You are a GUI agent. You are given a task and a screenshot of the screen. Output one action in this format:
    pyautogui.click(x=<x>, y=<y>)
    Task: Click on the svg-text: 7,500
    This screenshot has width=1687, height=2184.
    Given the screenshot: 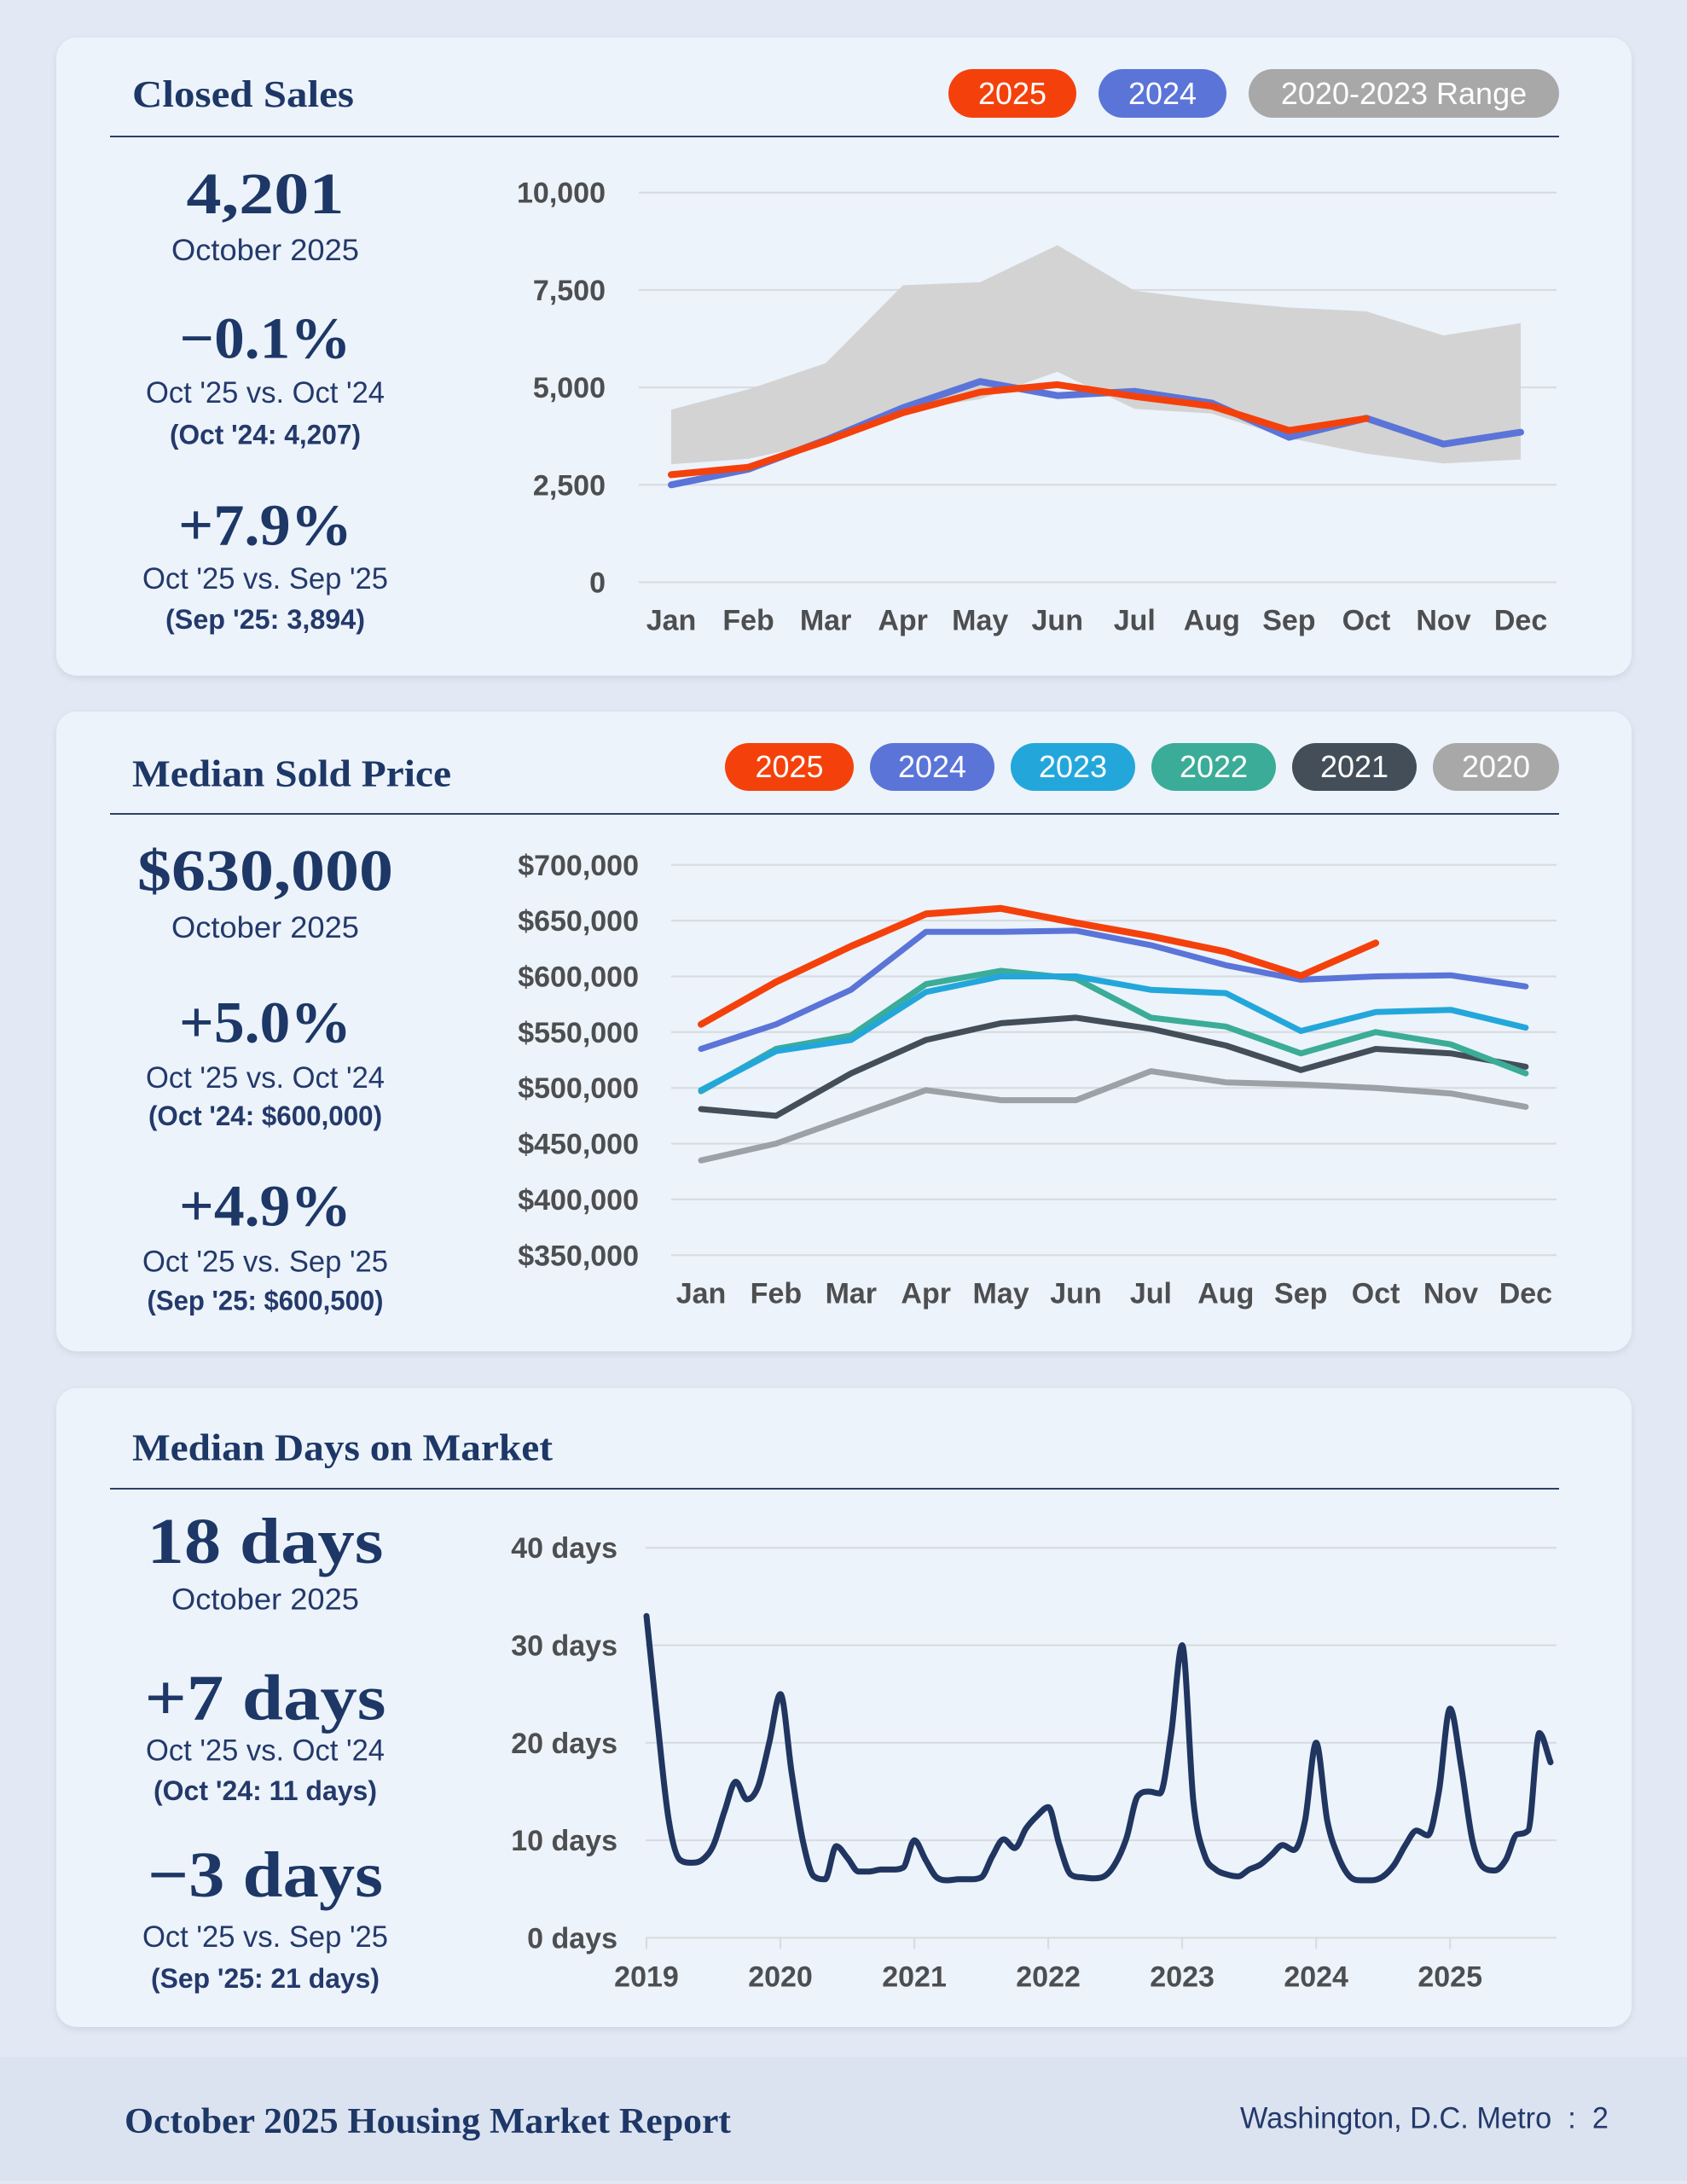 What is the action you would take?
    pyautogui.click(x=570, y=291)
    